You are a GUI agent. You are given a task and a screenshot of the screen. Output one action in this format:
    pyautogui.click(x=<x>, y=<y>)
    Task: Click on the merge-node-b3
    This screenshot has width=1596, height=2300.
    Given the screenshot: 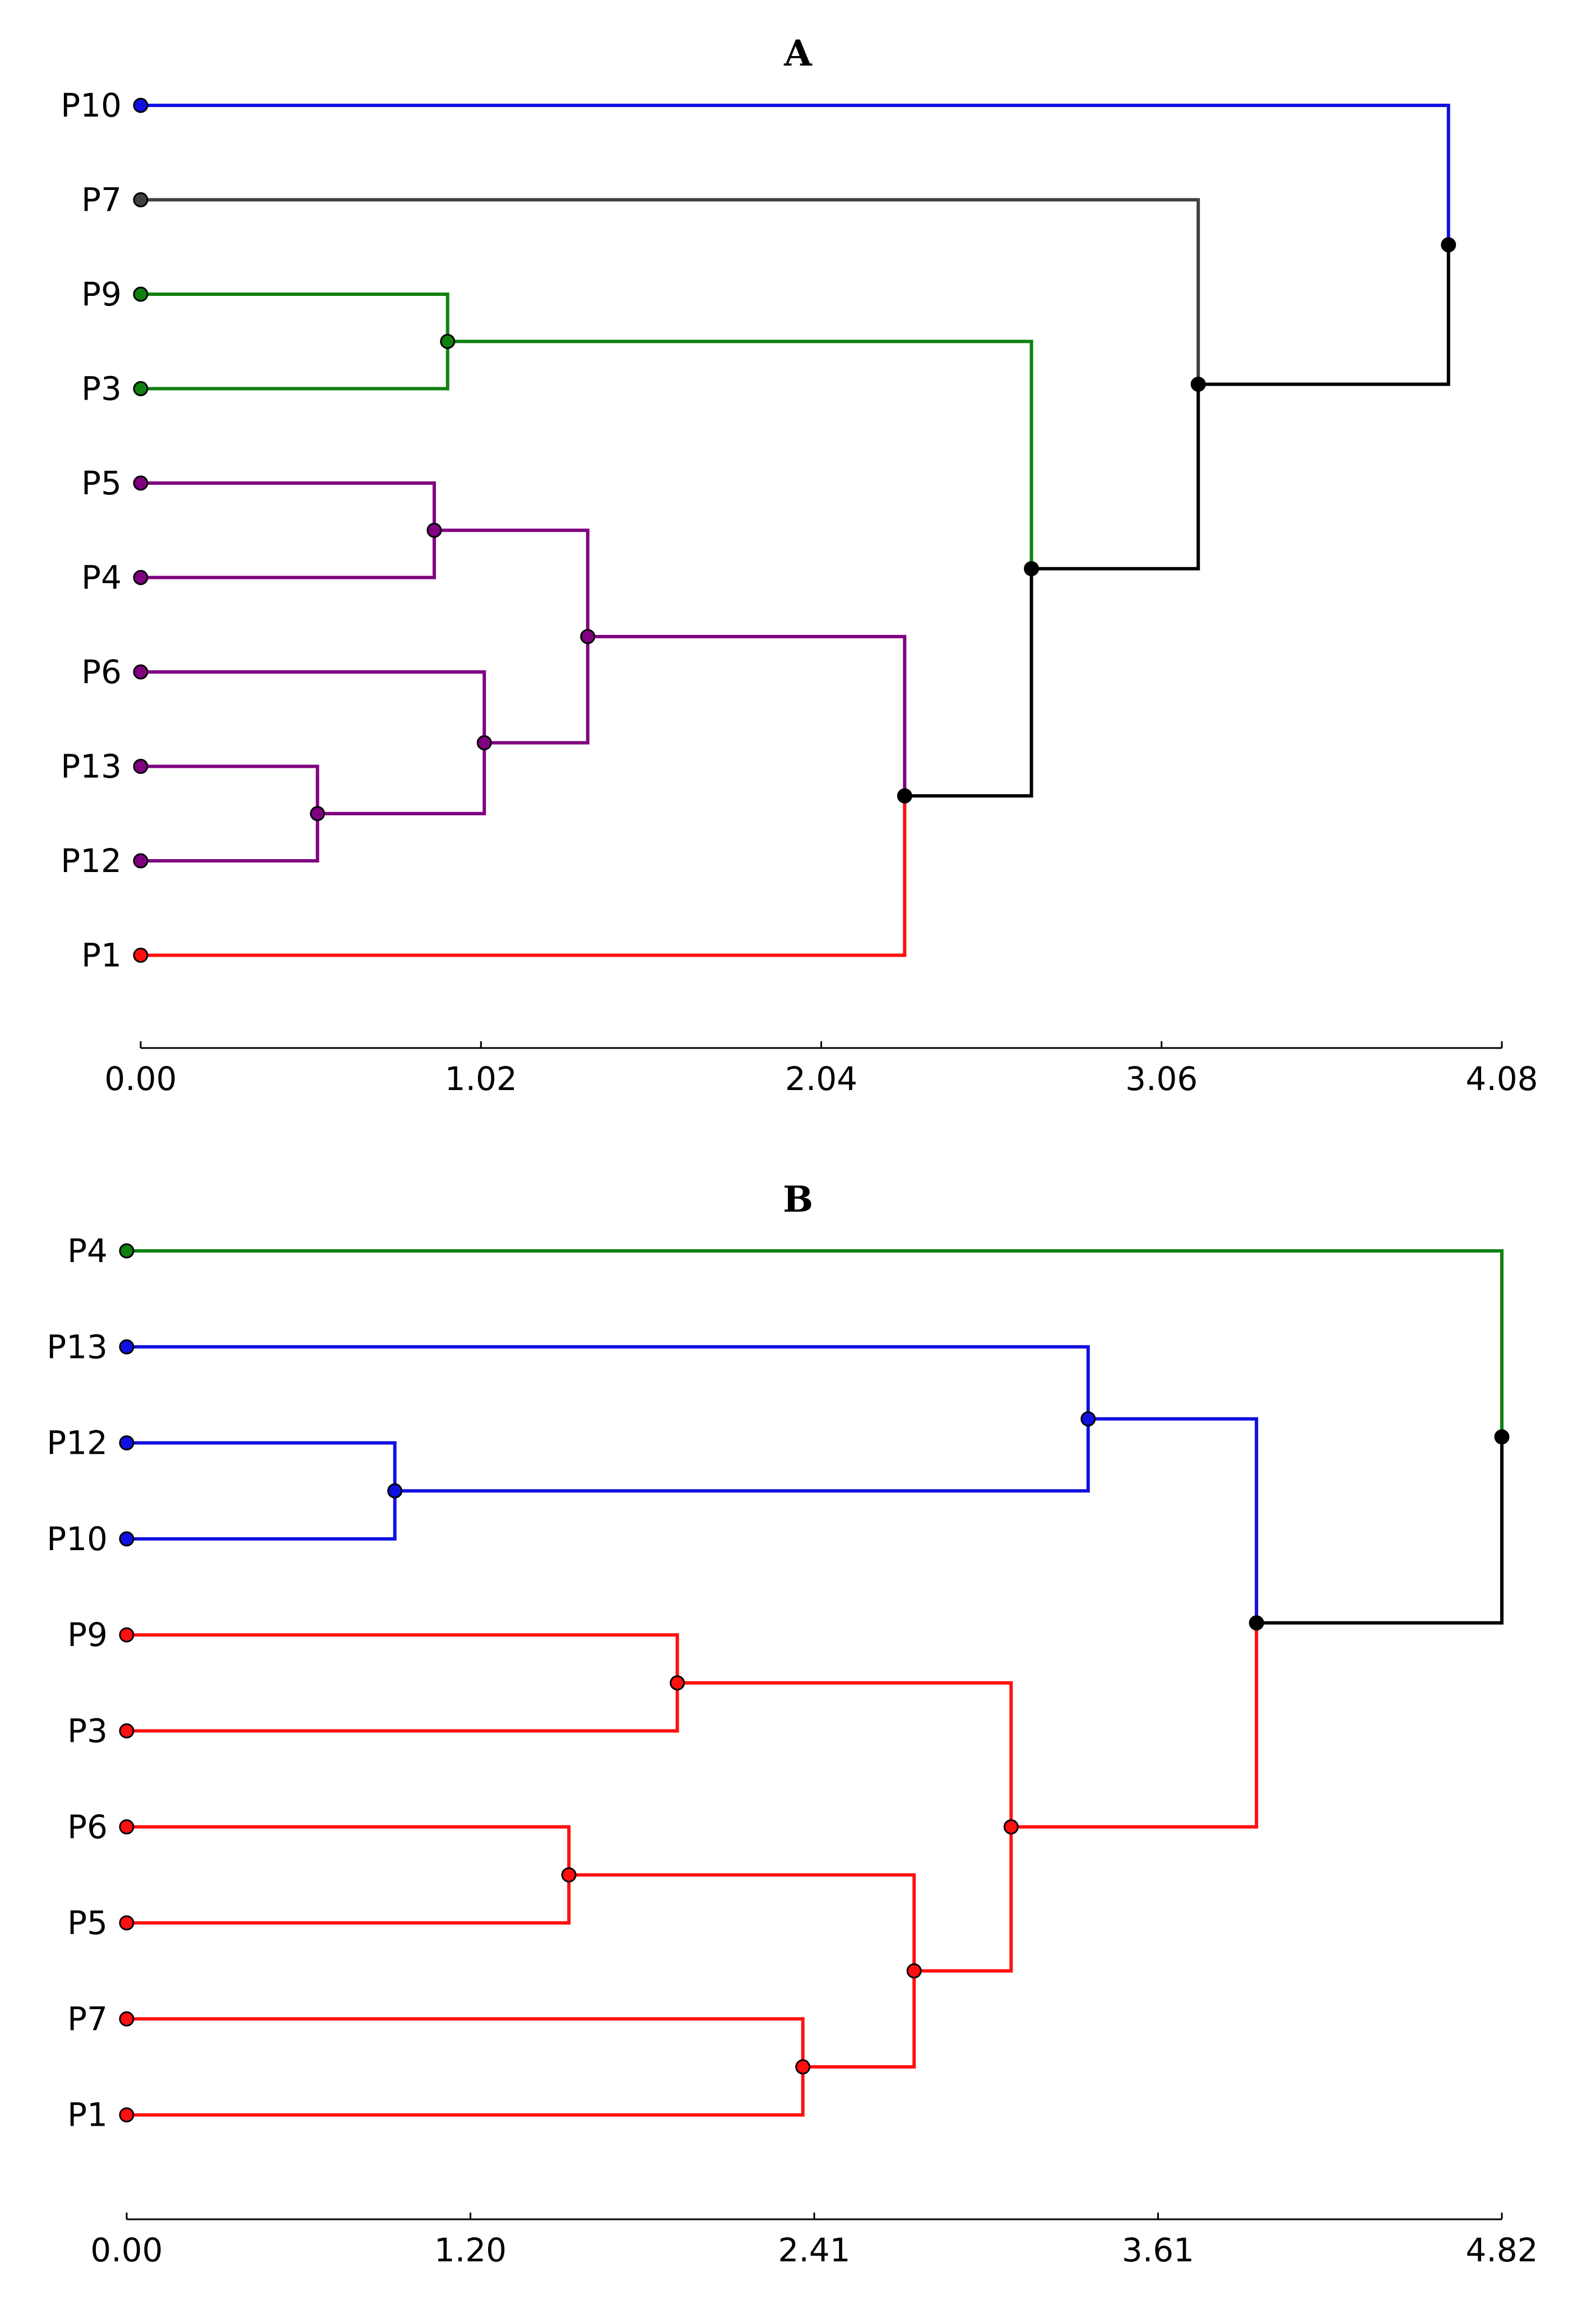 What is the action you would take?
    pyautogui.click(x=677, y=1683)
    